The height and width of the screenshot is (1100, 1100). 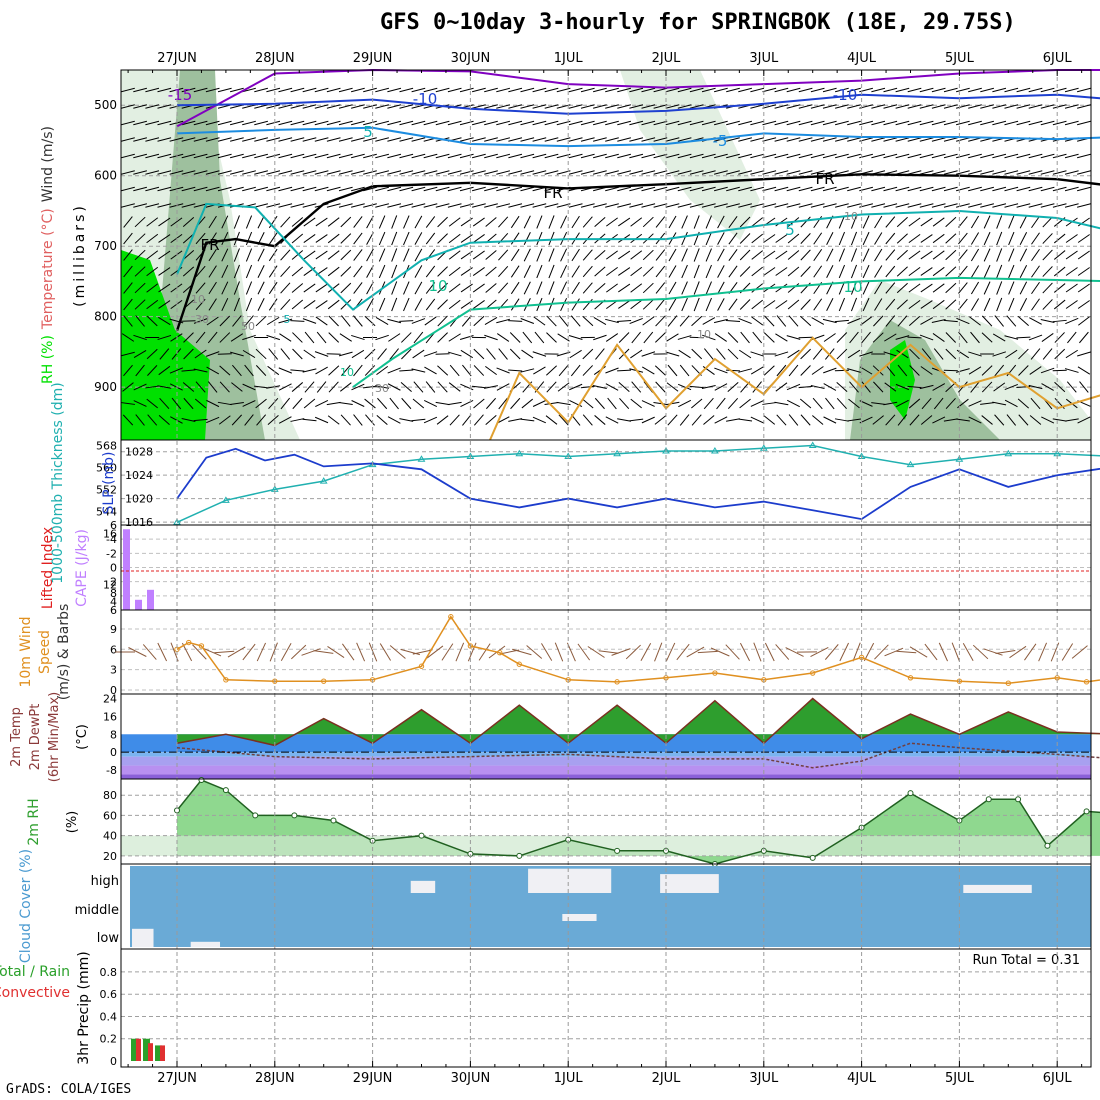 What do you see at coordinates (82, 568) in the screenshot?
I see `cape-ylabel: CAPE (J/kg)` at bounding box center [82, 568].